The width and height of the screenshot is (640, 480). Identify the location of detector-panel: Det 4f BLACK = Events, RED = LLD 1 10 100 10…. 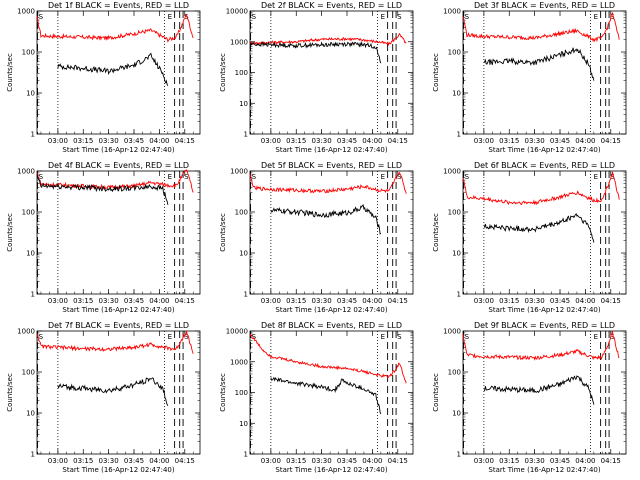
(106, 240).